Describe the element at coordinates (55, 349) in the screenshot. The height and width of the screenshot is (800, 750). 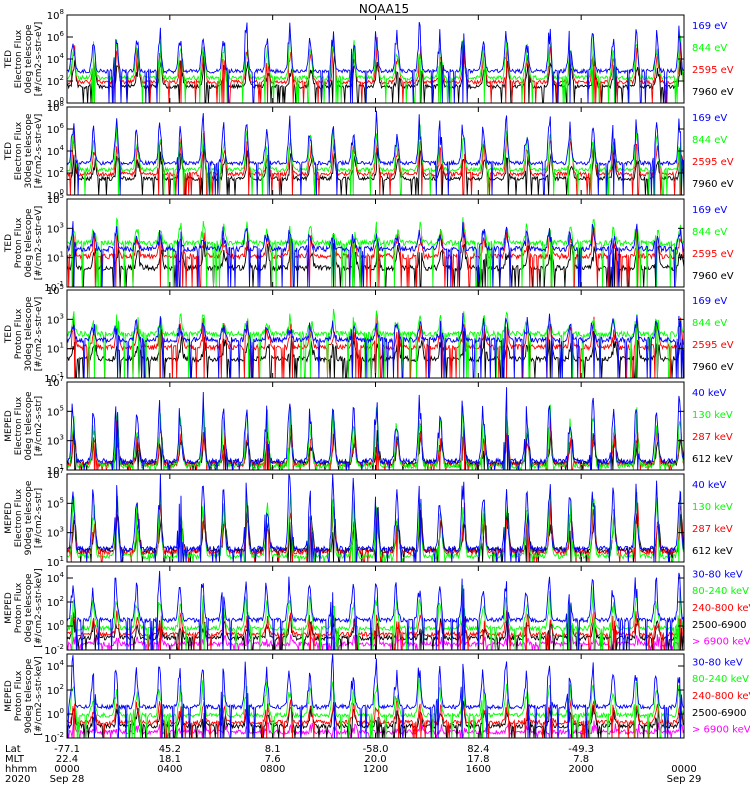
I see `y-tick-label: 10¹` at that location.